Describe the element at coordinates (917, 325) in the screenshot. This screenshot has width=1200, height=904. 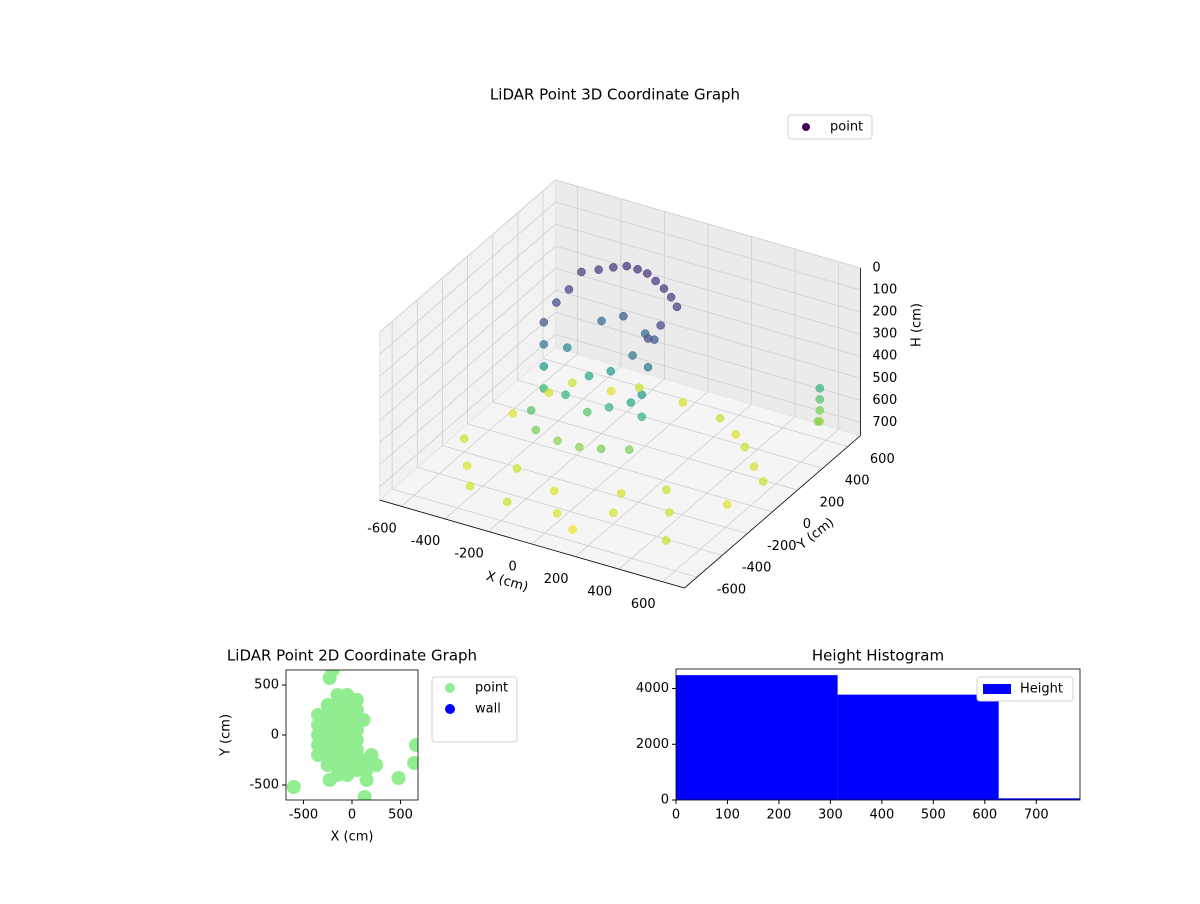
I see `z-axis-label: H (cm)` at that location.